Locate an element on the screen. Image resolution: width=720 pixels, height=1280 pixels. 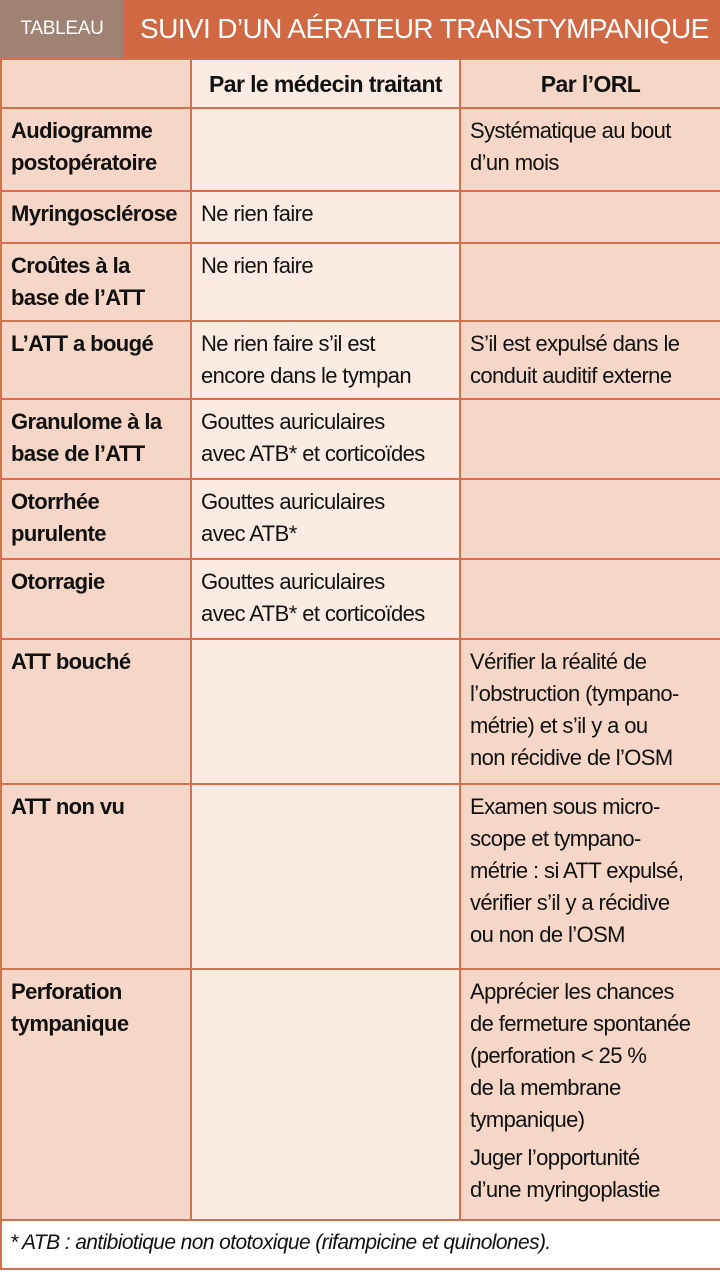
cell-line: l’obstruction (tympano- is located at coordinates (574, 693).